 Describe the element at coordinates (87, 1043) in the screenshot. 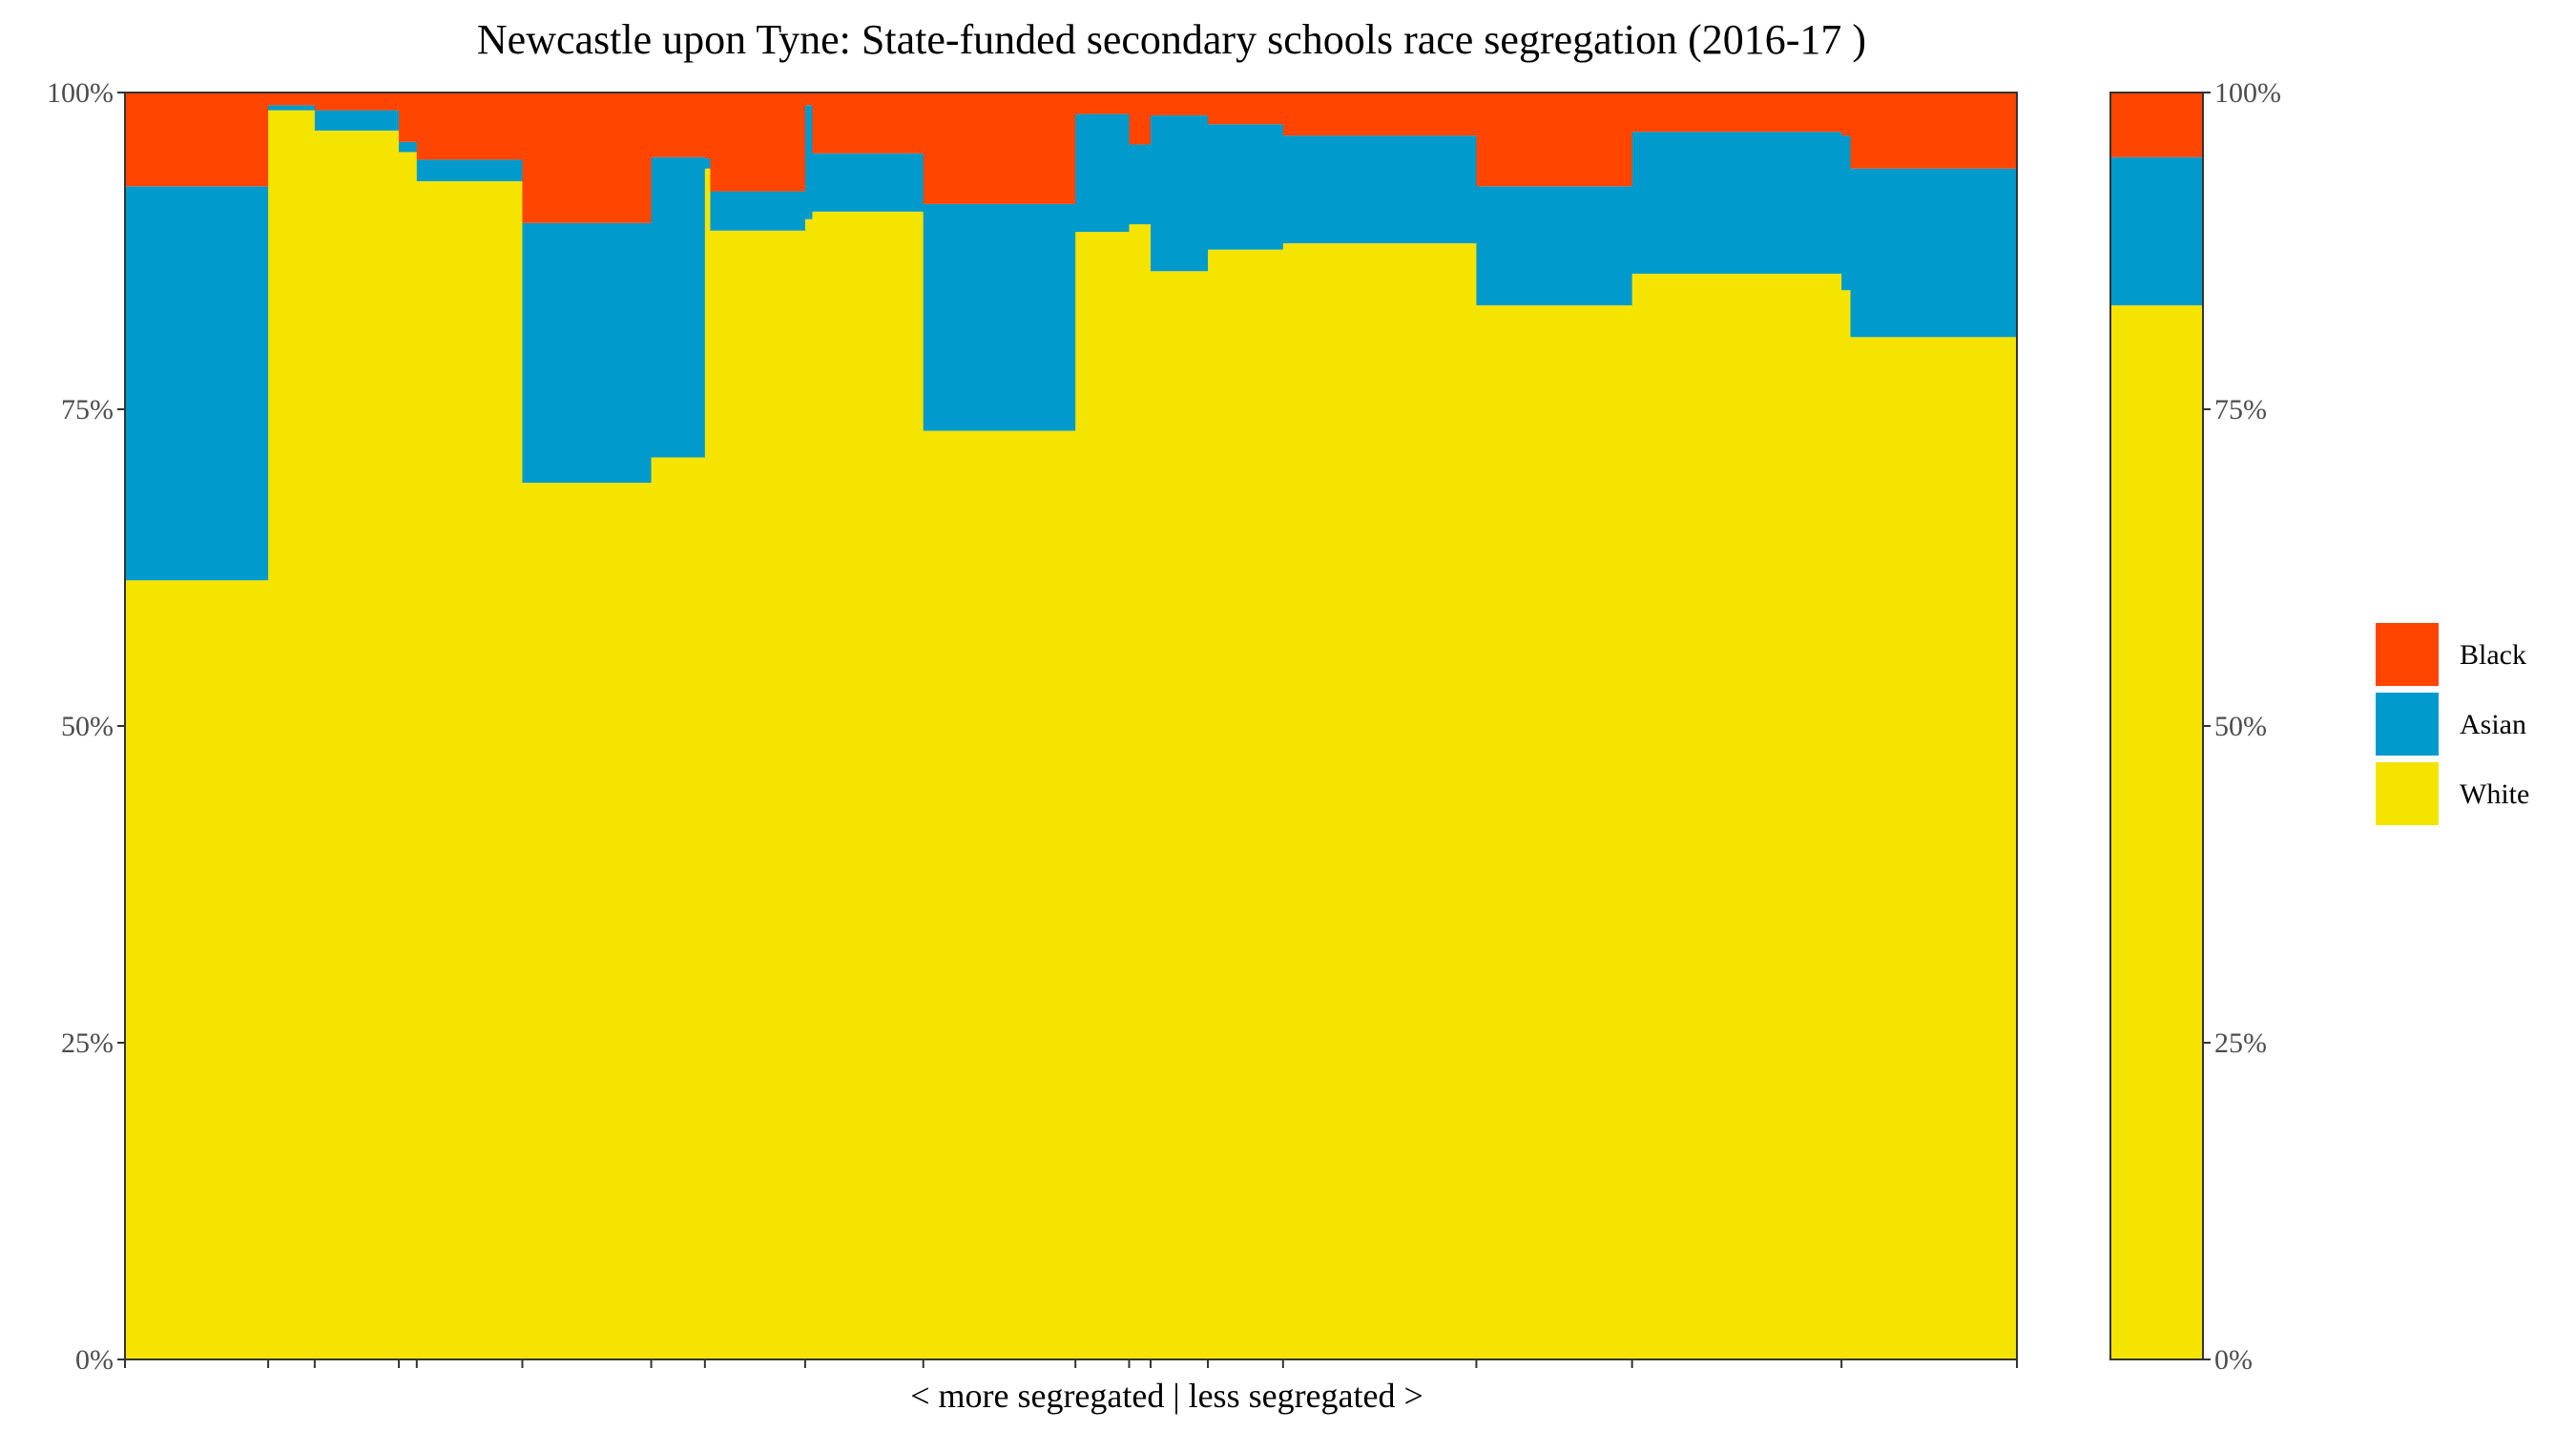

I see `left-y-tick-label: 25%` at that location.